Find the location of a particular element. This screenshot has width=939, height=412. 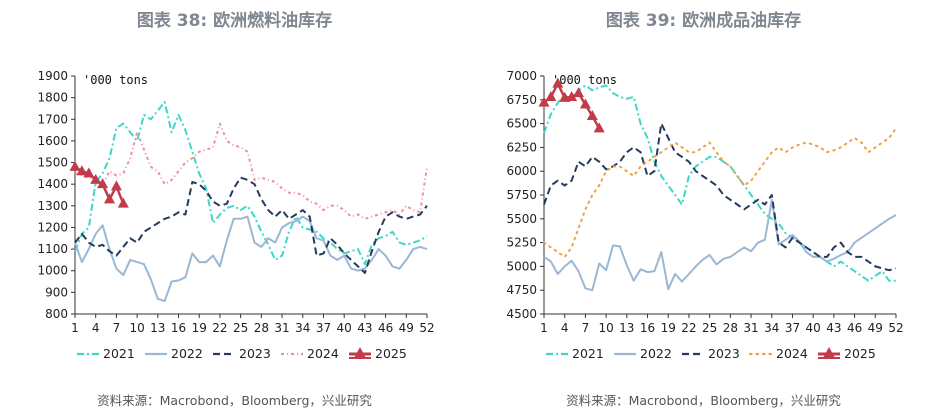

x-tick-label: 52 is located at coordinates (426, 328).